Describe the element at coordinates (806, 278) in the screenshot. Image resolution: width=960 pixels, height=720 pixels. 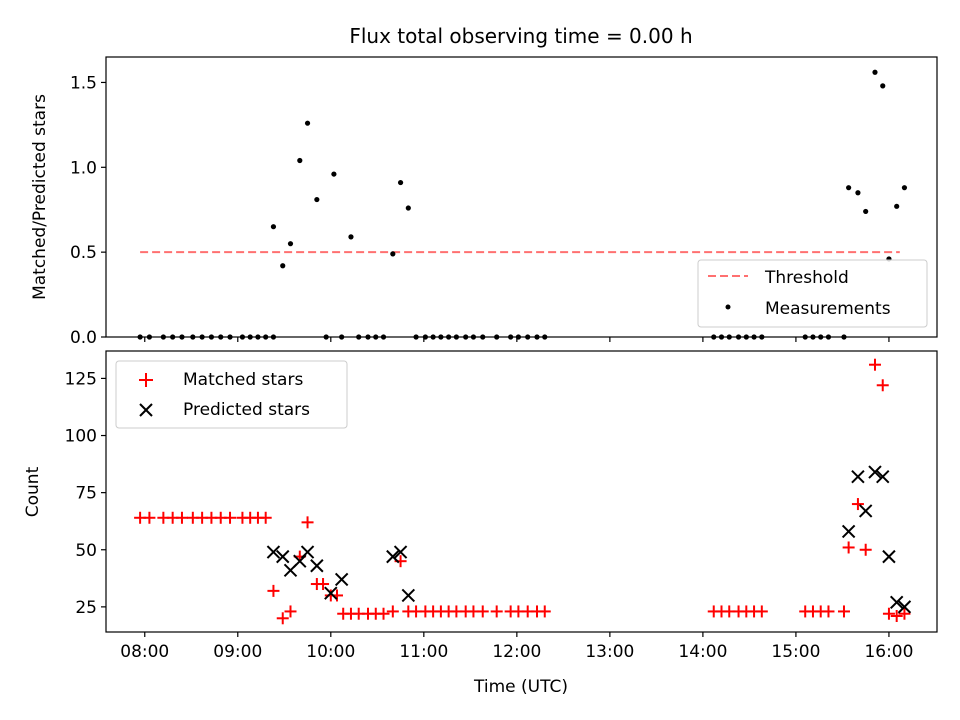
I see `legend-threshold-label: Threshold` at that location.